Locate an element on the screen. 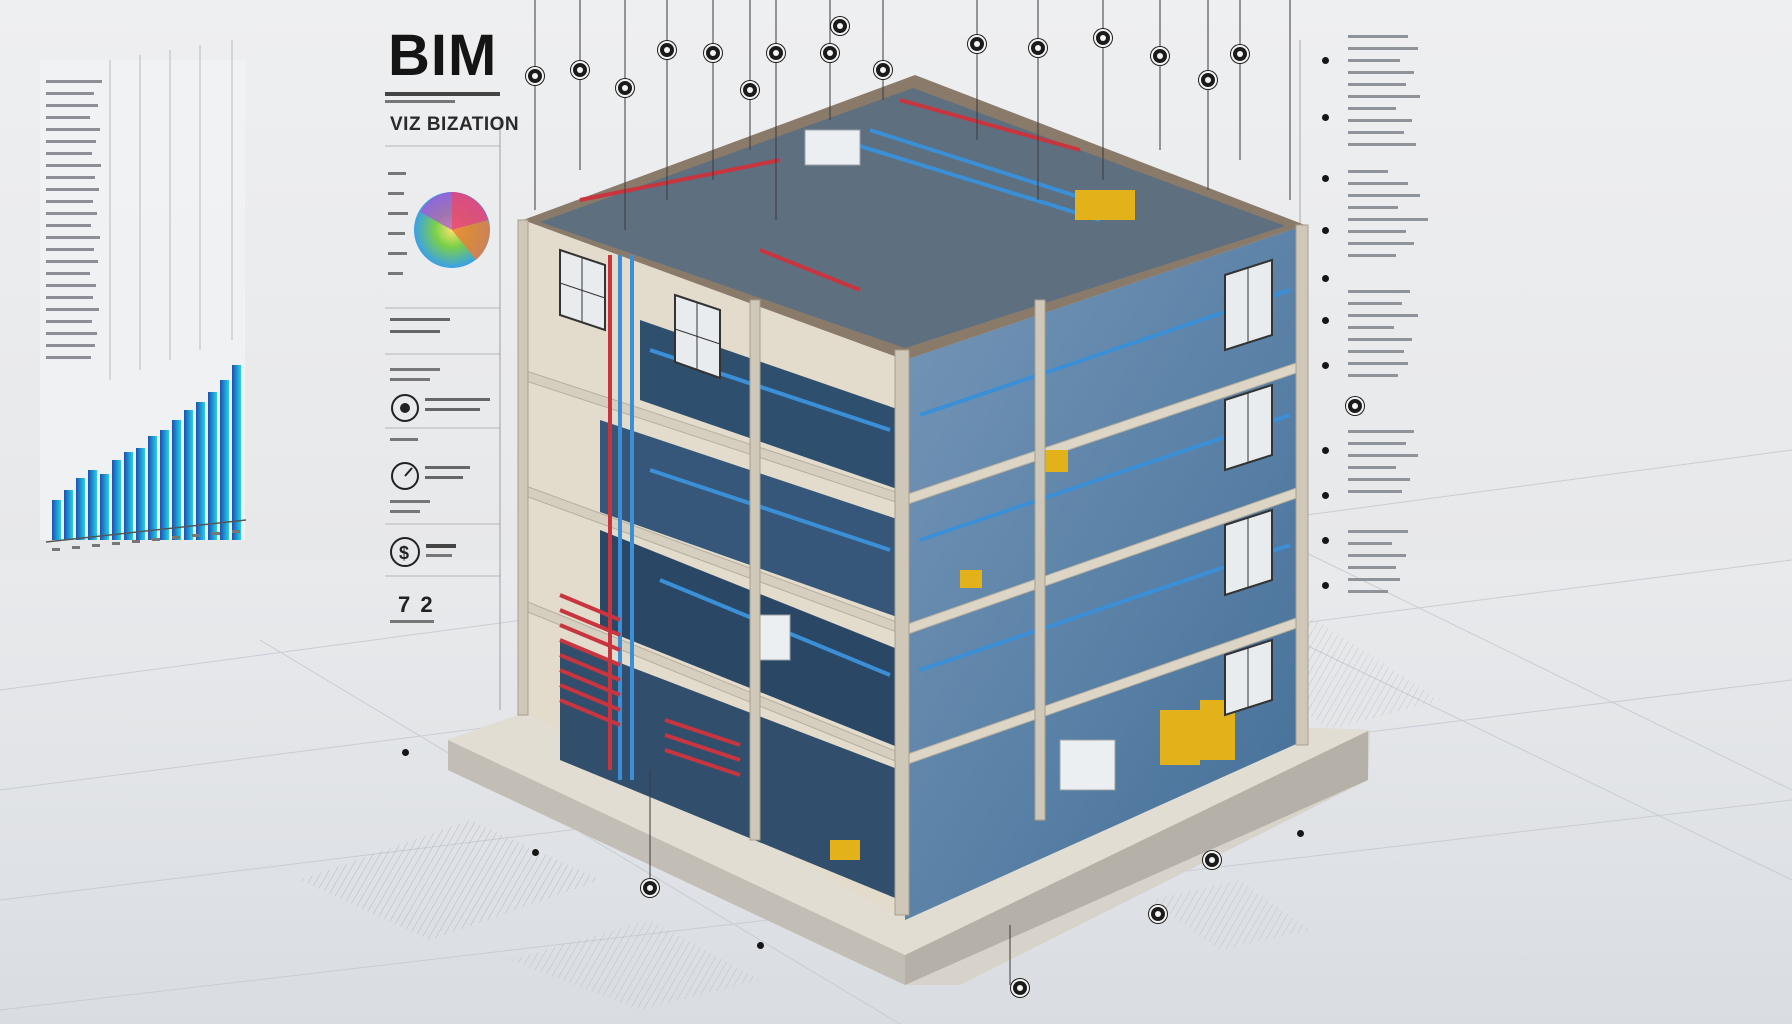 The width and height of the screenshot is (1792, 1024). stat-value: 7 2 is located at coordinates (416, 604).